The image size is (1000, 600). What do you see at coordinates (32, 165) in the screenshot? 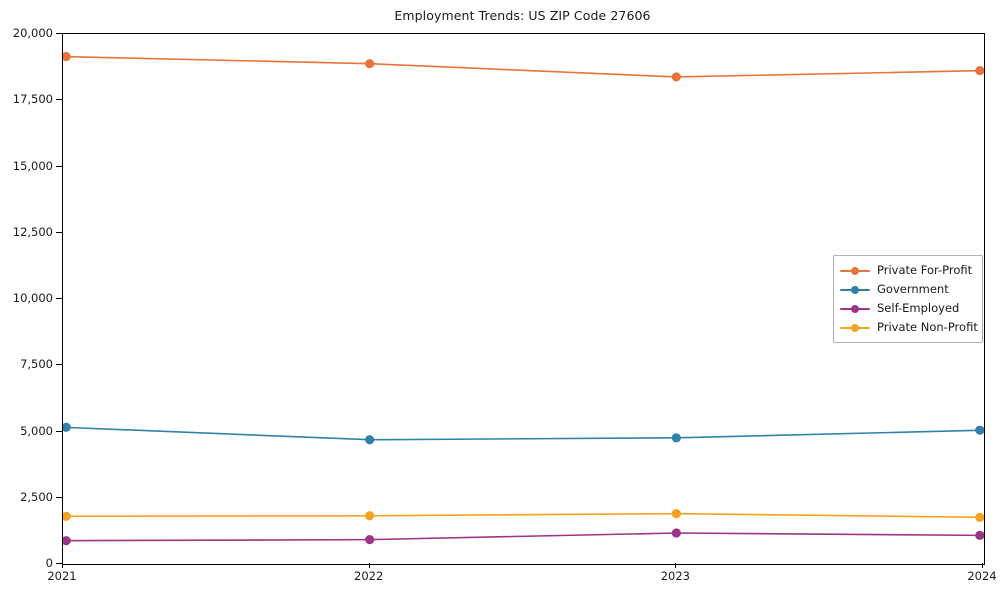
I see `y-axis-tick-label: 15,000` at bounding box center [32, 165].